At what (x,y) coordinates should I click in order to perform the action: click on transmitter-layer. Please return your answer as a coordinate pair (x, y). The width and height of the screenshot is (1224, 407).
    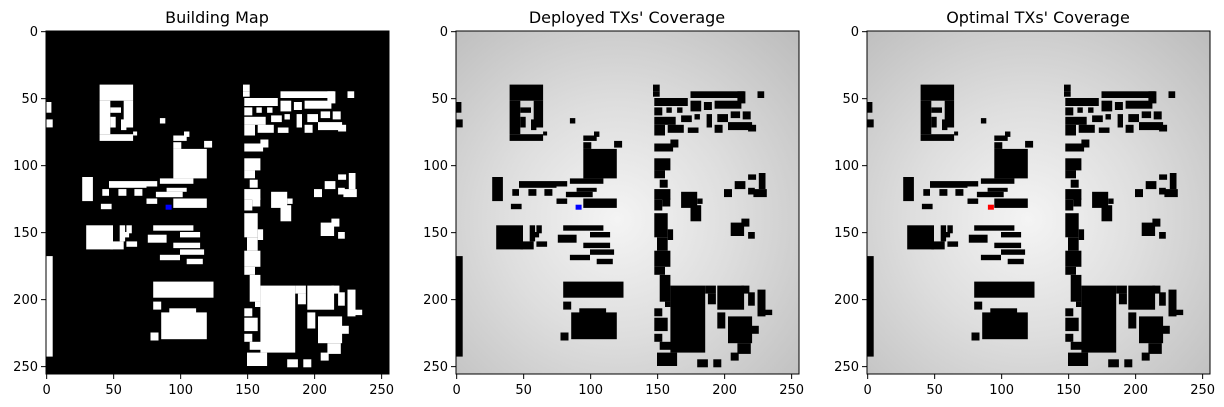
    Looking at the image, I should click on (990, 207).